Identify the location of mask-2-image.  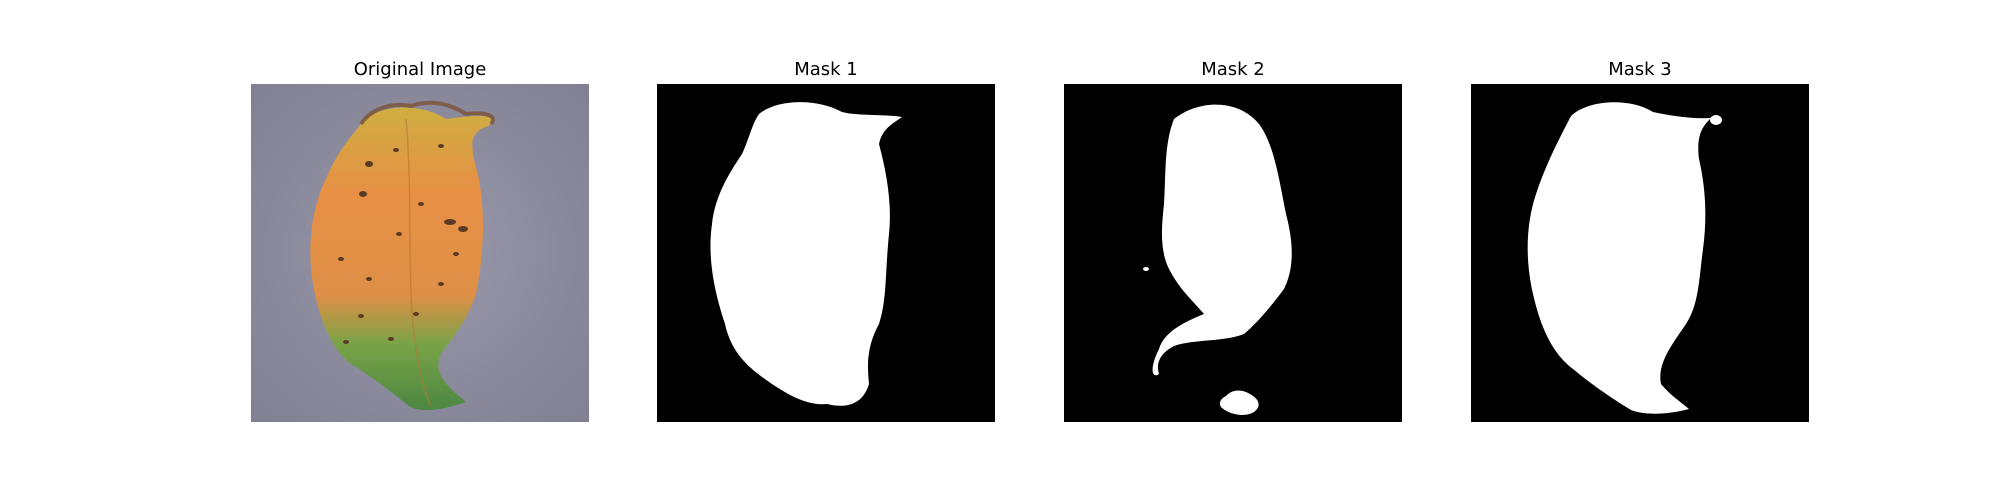
(1233, 253).